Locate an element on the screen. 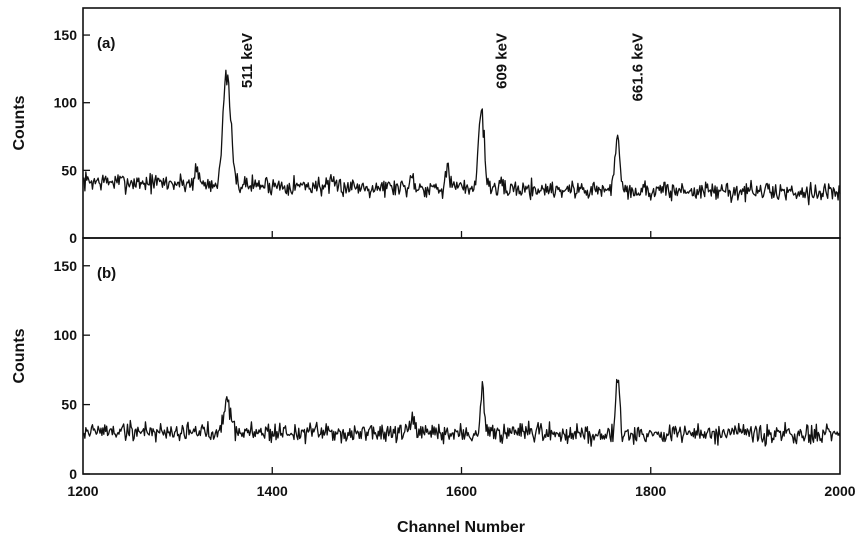 Image resolution: width=864 pixels, height=545 pixels. panel-label: (b) is located at coordinates (106, 273).